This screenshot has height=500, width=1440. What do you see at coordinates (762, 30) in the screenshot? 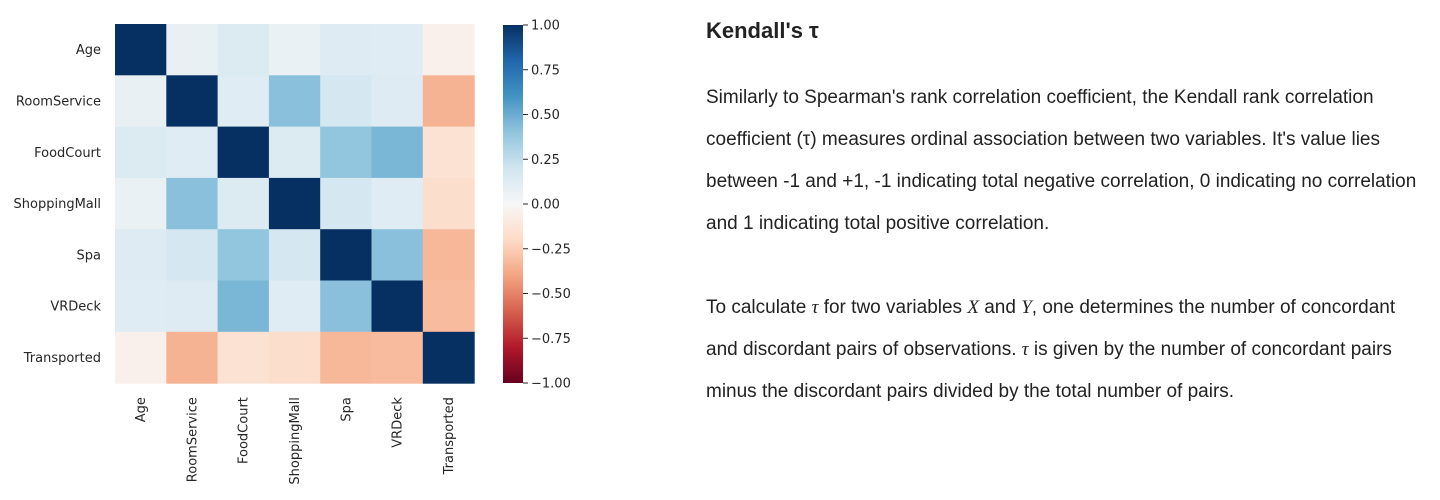
I see `section-title: Kendall's τ` at bounding box center [762, 30].